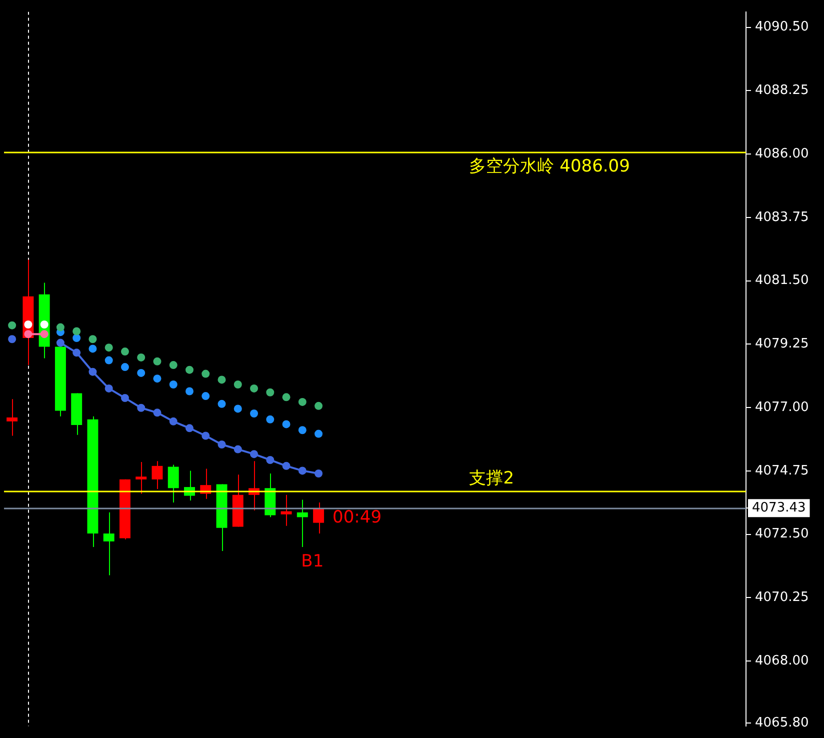 This screenshot has width=824, height=738. What do you see at coordinates (782, 217) in the screenshot?
I see `y-tick-label: 4083.75` at bounding box center [782, 217].